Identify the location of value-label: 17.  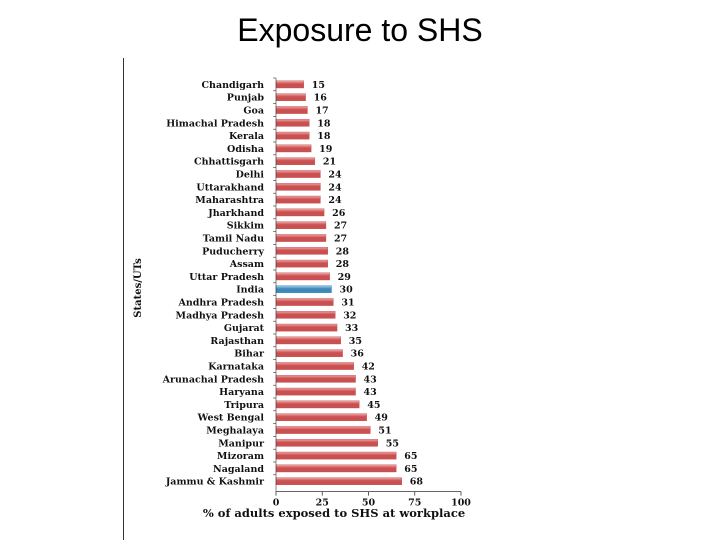
(321, 111).